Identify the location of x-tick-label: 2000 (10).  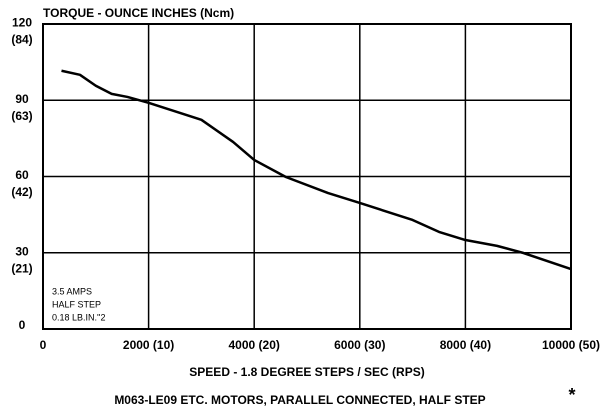
(148, 345).